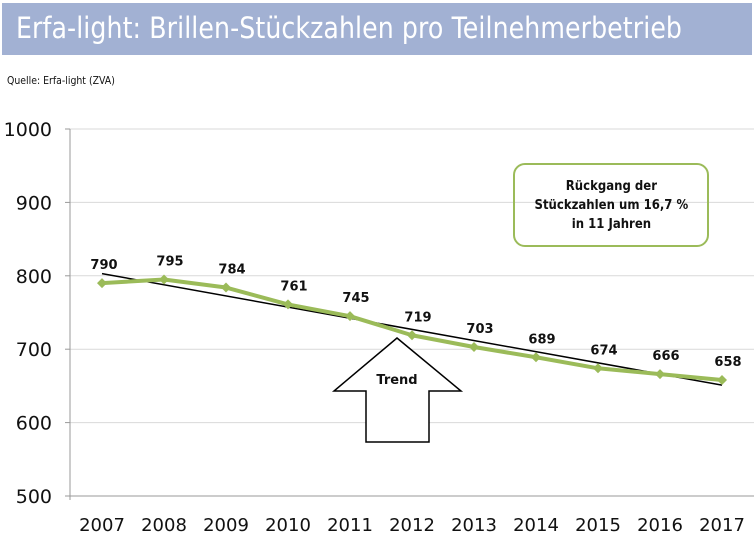 Image resolution: width=756 pixels, height=548 pixels. I want to click on source-note: Quelle: Erfa-light (ZVA), so click(61, 80).